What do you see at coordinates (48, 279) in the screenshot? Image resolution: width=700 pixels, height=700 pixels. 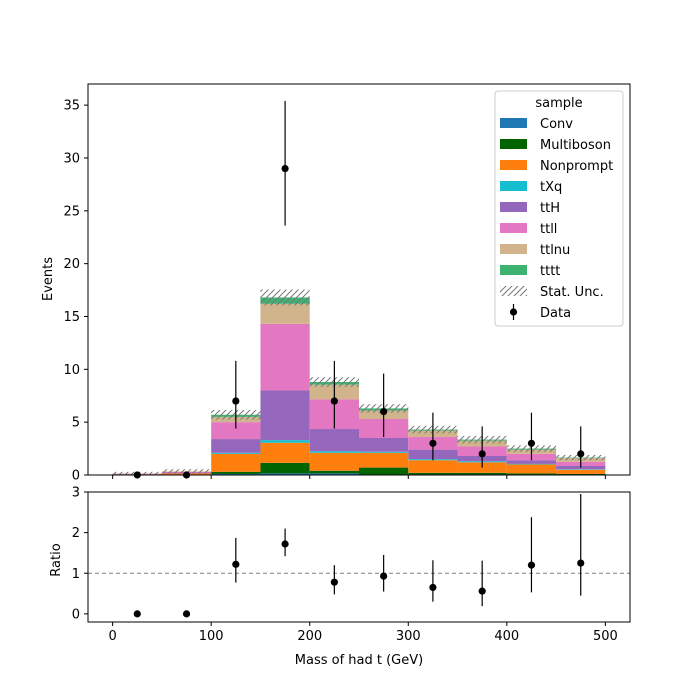 I see `main-y-axis-label: Events` at bounding box center [48, 279].